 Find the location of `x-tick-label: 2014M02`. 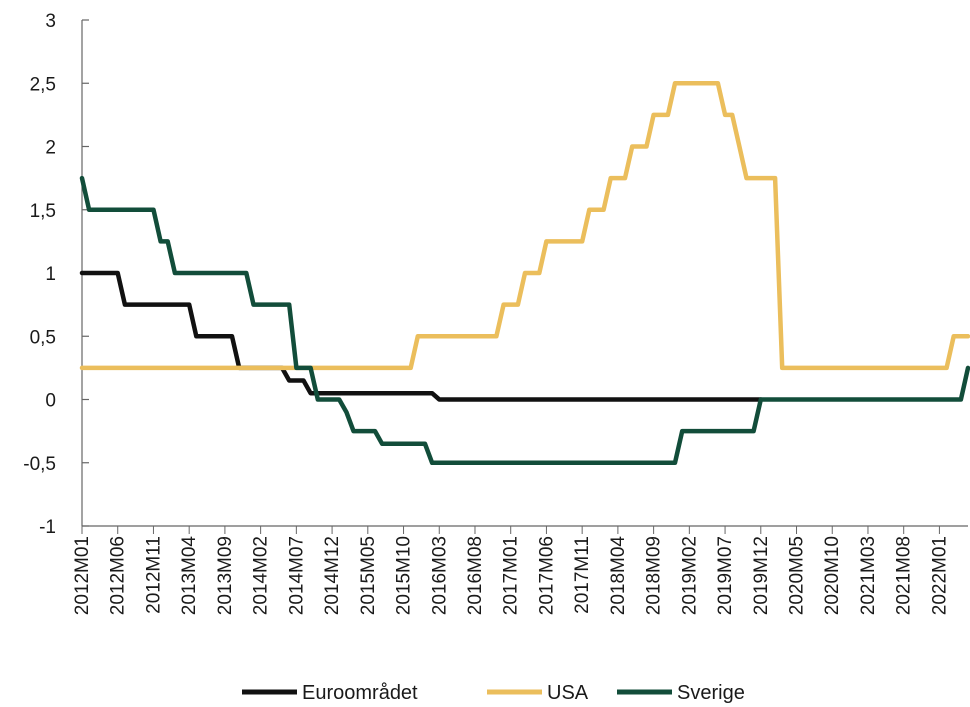

x-tick-label: 2014M02 is located at coordinates (261, 575).